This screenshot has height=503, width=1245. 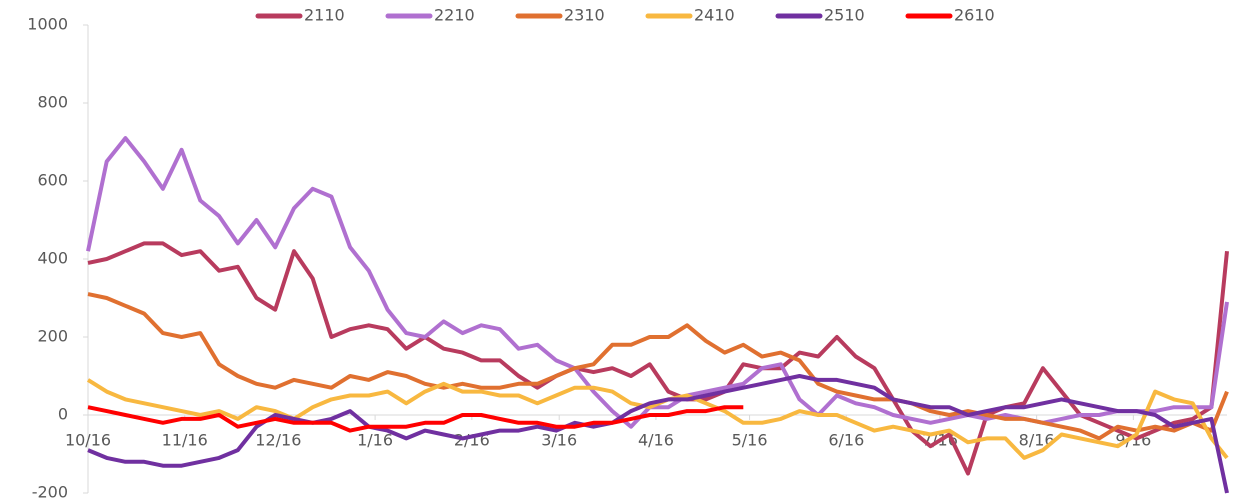 I want to click on x-tick-label: 8/16, so click(x=1037, y=440).